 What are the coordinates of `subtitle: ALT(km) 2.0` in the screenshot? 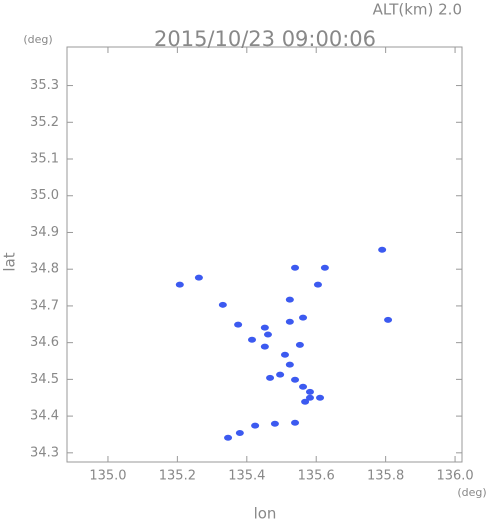 It's located at (417, 10).